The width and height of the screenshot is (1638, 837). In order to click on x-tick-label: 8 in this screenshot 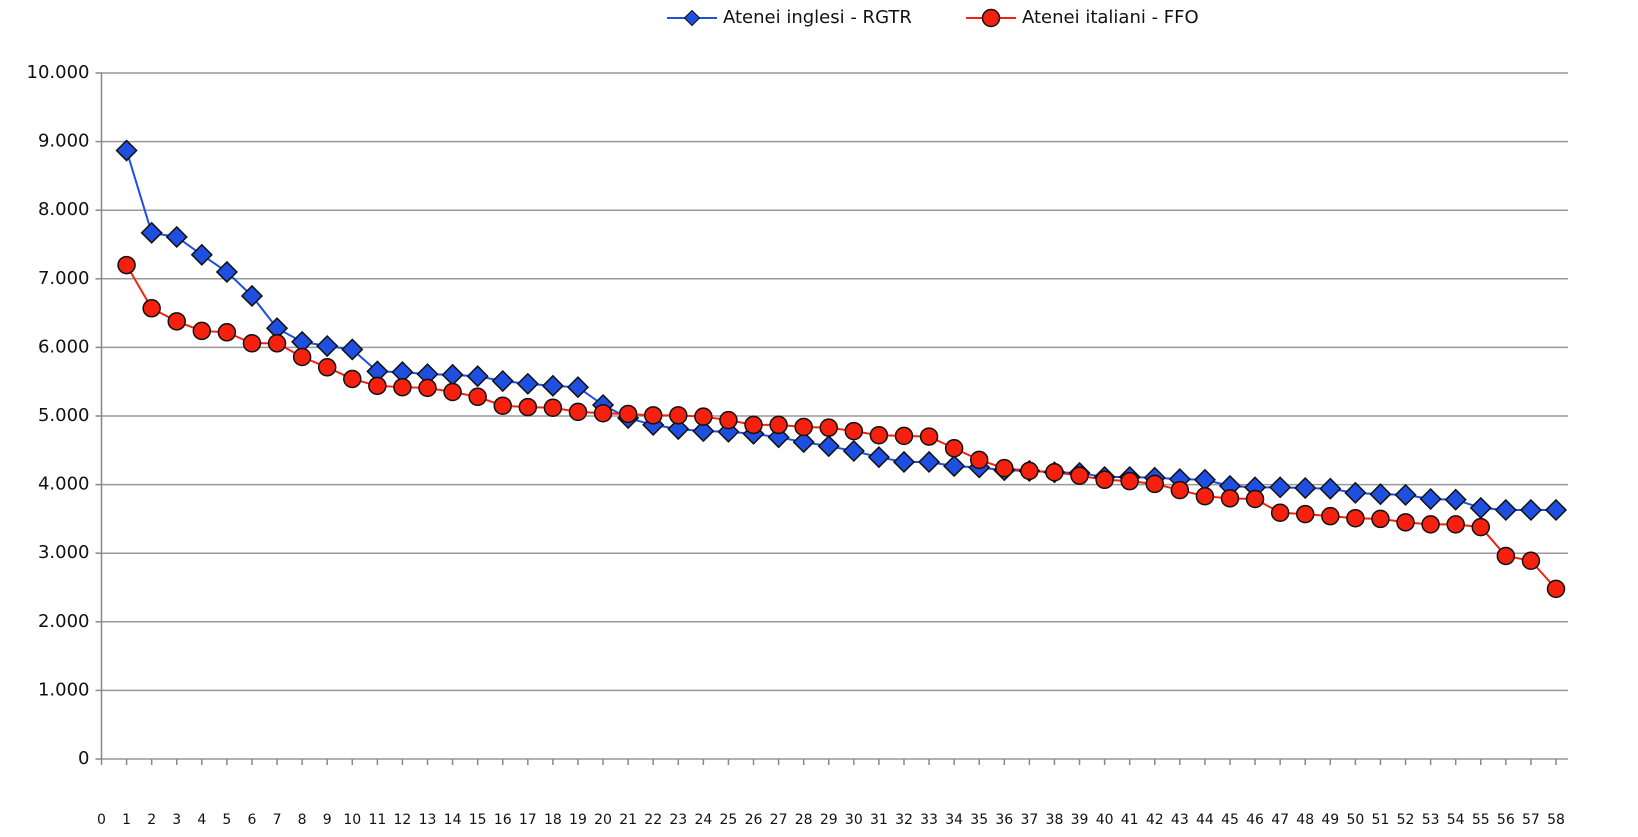, I will do `click(302, 820)`.